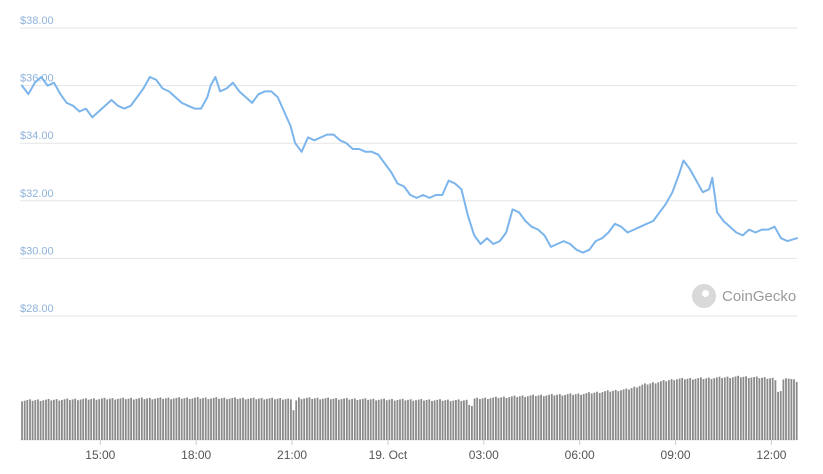  I want to click on x-tick-label: 03:00, so click(484, 455).